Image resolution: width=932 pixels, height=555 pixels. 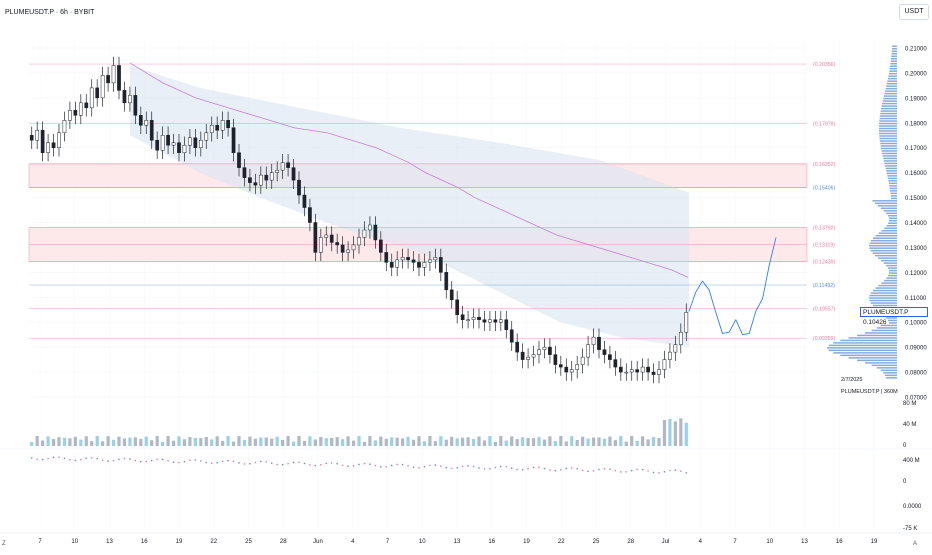 I want to click on profile-date: 2/7/2025, so click(x=851, y=380).